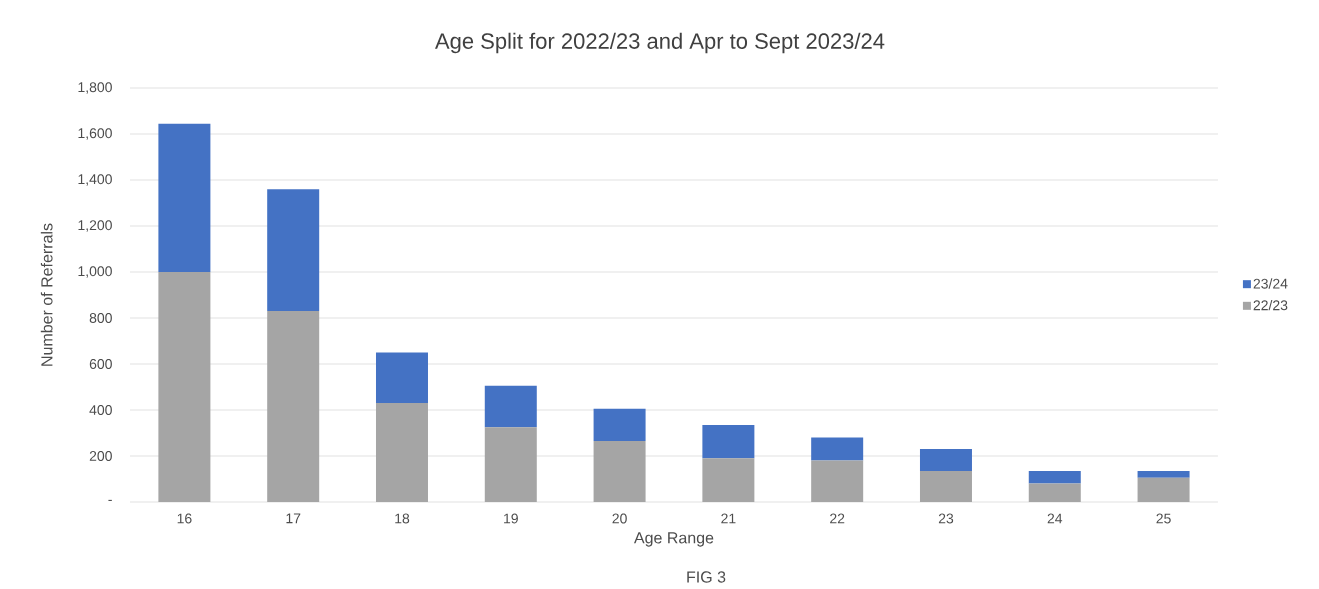 The width and height of the screenshot is (1319, 589). I want to click on y-tick-label: 1,600, so click(95, 134).